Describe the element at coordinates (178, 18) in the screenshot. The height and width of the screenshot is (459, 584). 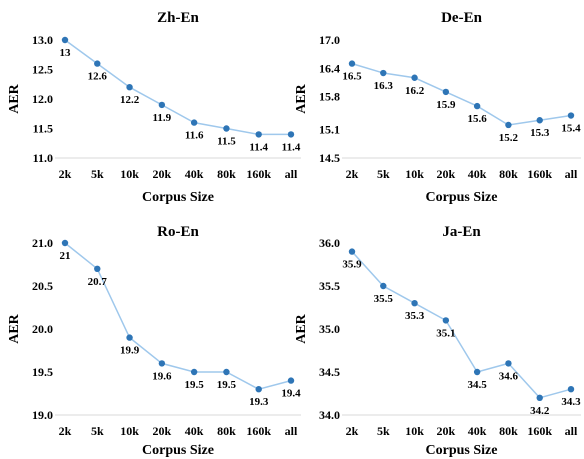
I see `panel-title: Zh-En` at that location.